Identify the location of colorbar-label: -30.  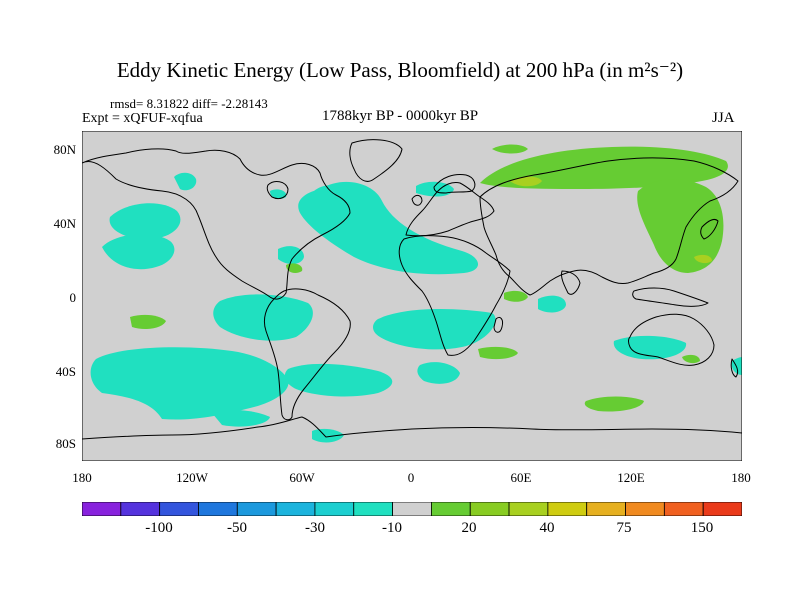
(315, 528).